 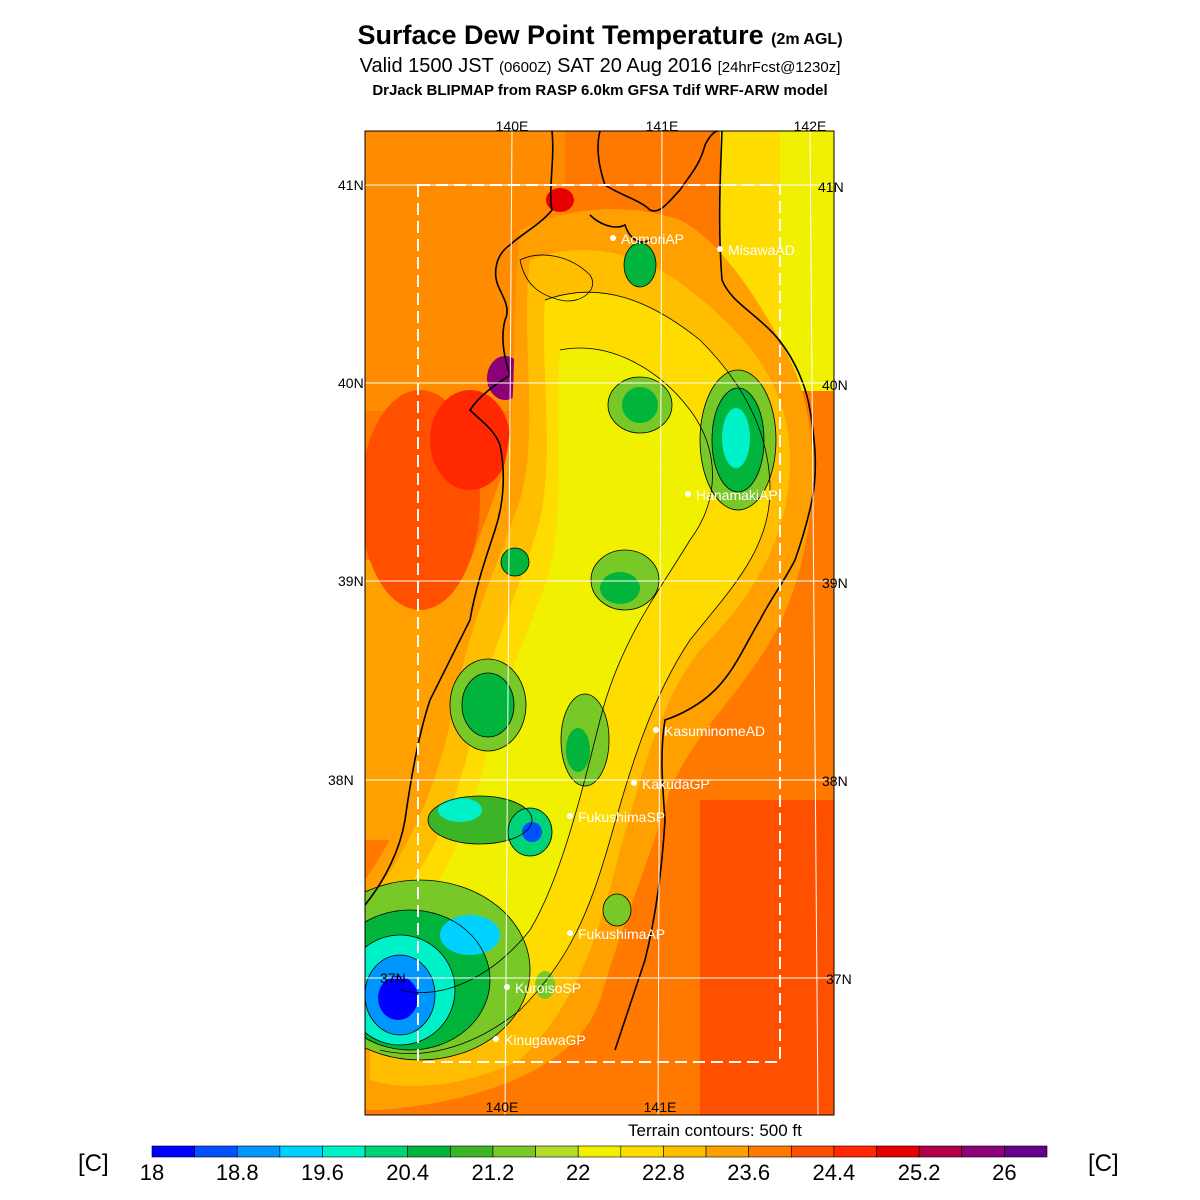 I want to click on lat-label-right: 39N, so click(x=835, y=583).